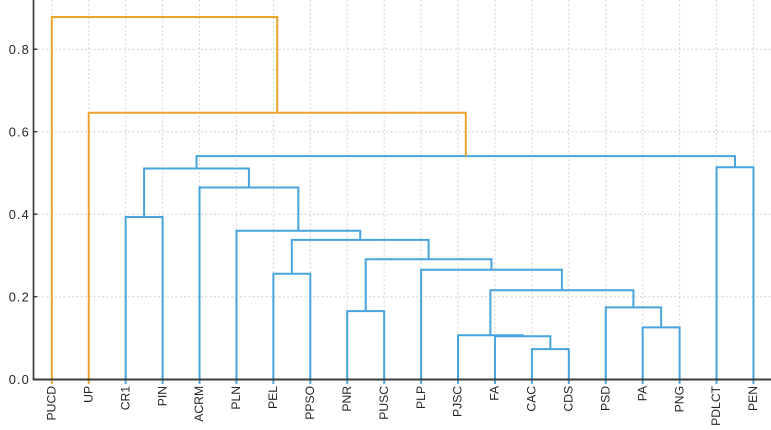  Describe the element at coordinates (125, 398) in the screenshot. I see `svg-text: CR1` at that location.